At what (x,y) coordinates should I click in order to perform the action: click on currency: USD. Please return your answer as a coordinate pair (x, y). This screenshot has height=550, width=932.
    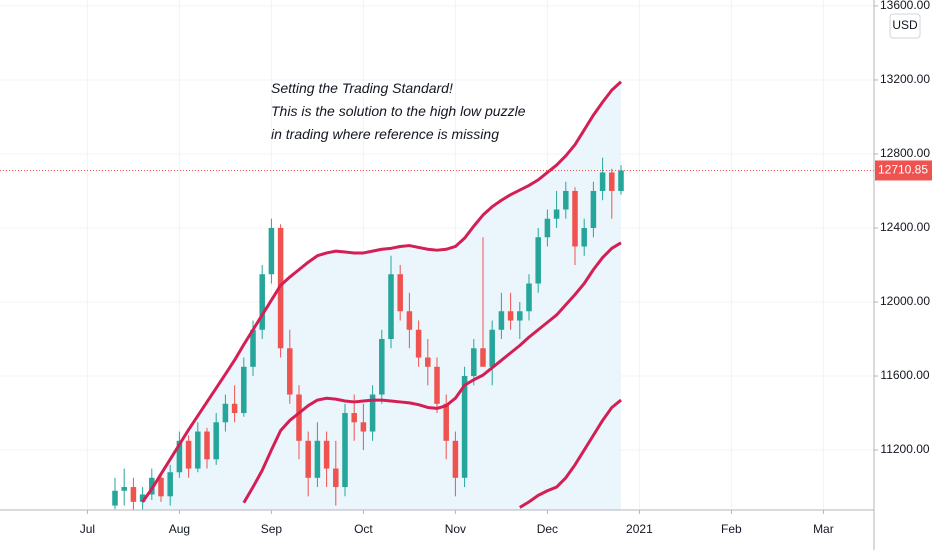
    Looking at the image, I should click on (905, 25).